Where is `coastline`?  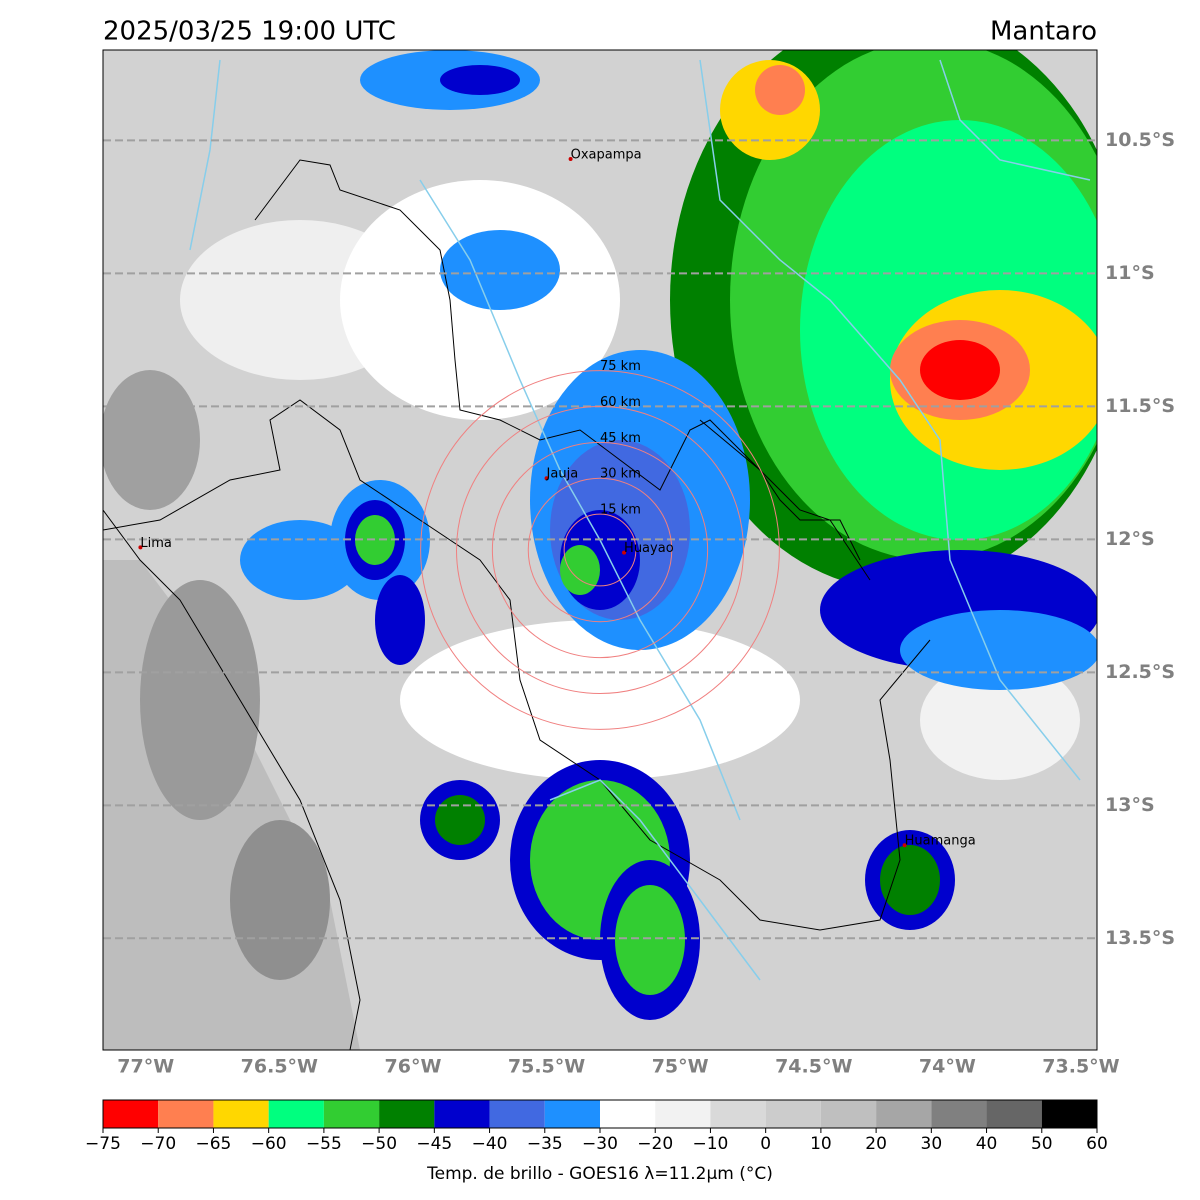 coastline is located at coordinates (232, 779).